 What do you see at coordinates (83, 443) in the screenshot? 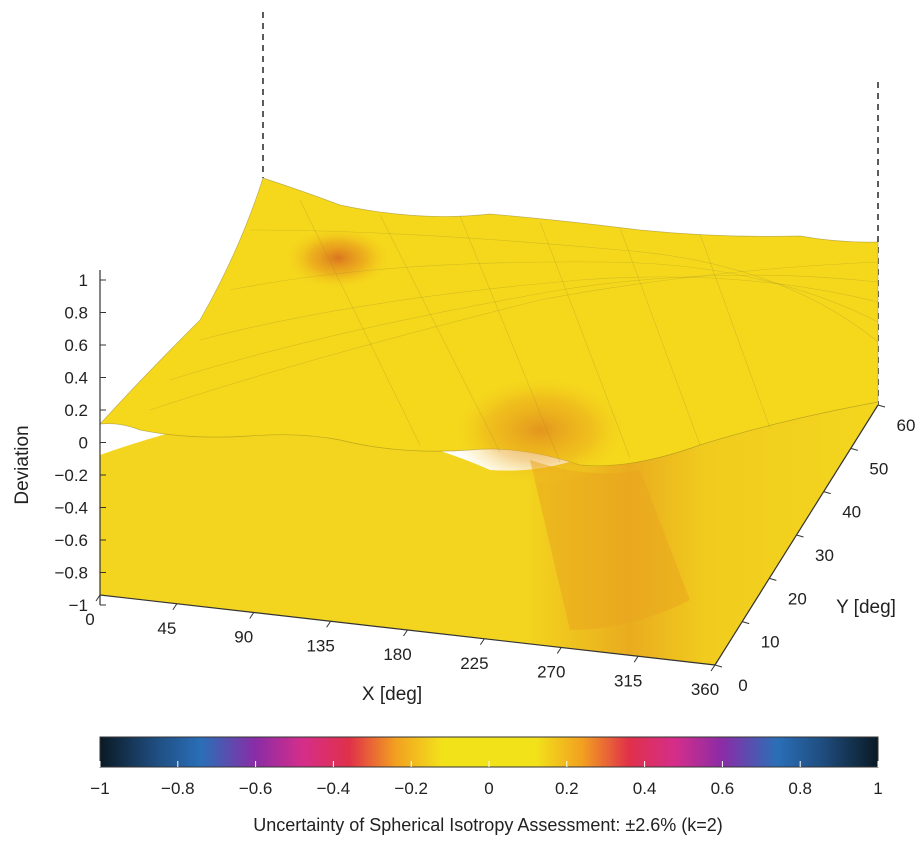
I see `z-tick-label: 0` at bounding box center [83, 443].